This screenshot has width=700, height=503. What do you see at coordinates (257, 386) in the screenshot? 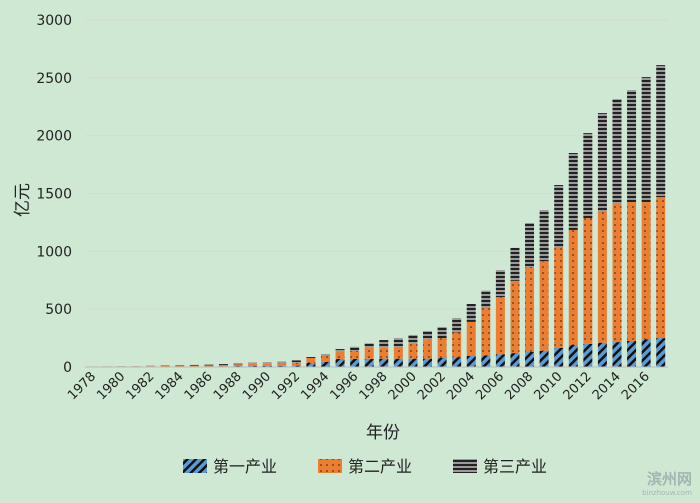
I see `x-tick-label: 1990` at bounding box center [257, 386].